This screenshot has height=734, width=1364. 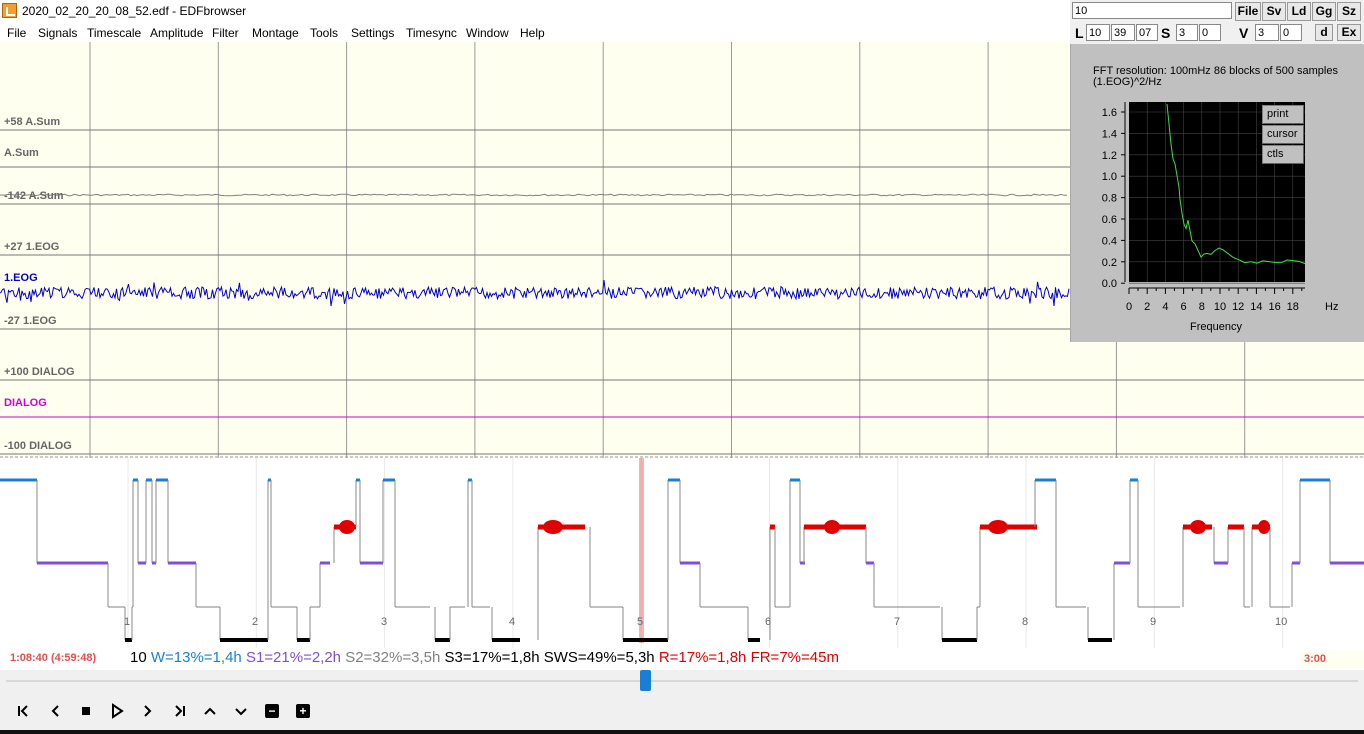 I want to click on menu-montage: Montage, so click(x=275, y=33).